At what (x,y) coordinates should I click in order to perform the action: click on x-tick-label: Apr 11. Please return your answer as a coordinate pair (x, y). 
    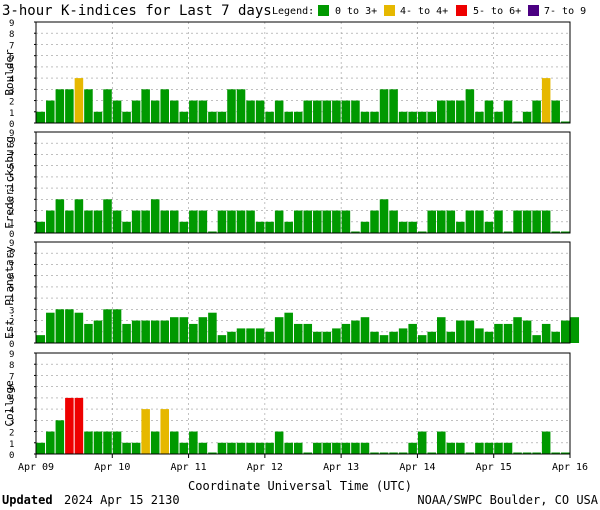
    Looking at the image, I should click on (189, 467).